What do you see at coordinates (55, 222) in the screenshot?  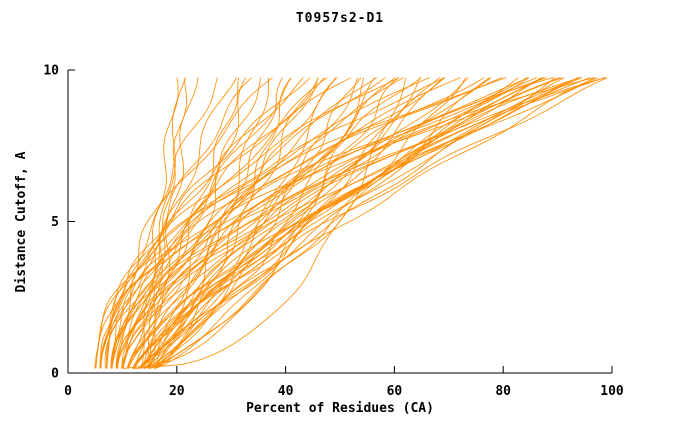 I see `y-tick-label: 5` at bounding box center [55, 222].